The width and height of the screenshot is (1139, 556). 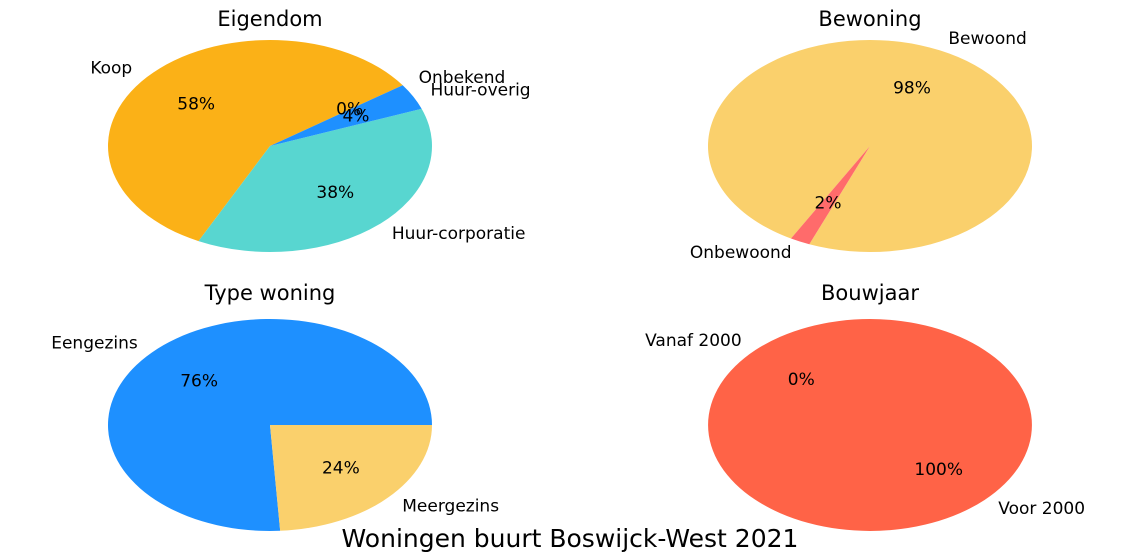 What do you see at coordinates (741, 253) in the screenshot?
I see `wedge-label: Onbewoond` at bounding box center [741, 253].